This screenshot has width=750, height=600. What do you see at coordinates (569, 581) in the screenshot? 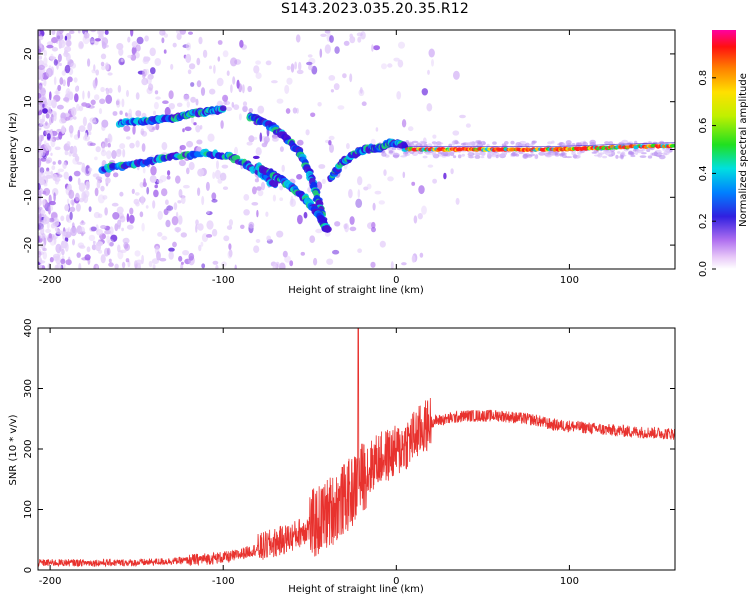
I see `x-tick-label: 100` at bounding box center [569, 581].